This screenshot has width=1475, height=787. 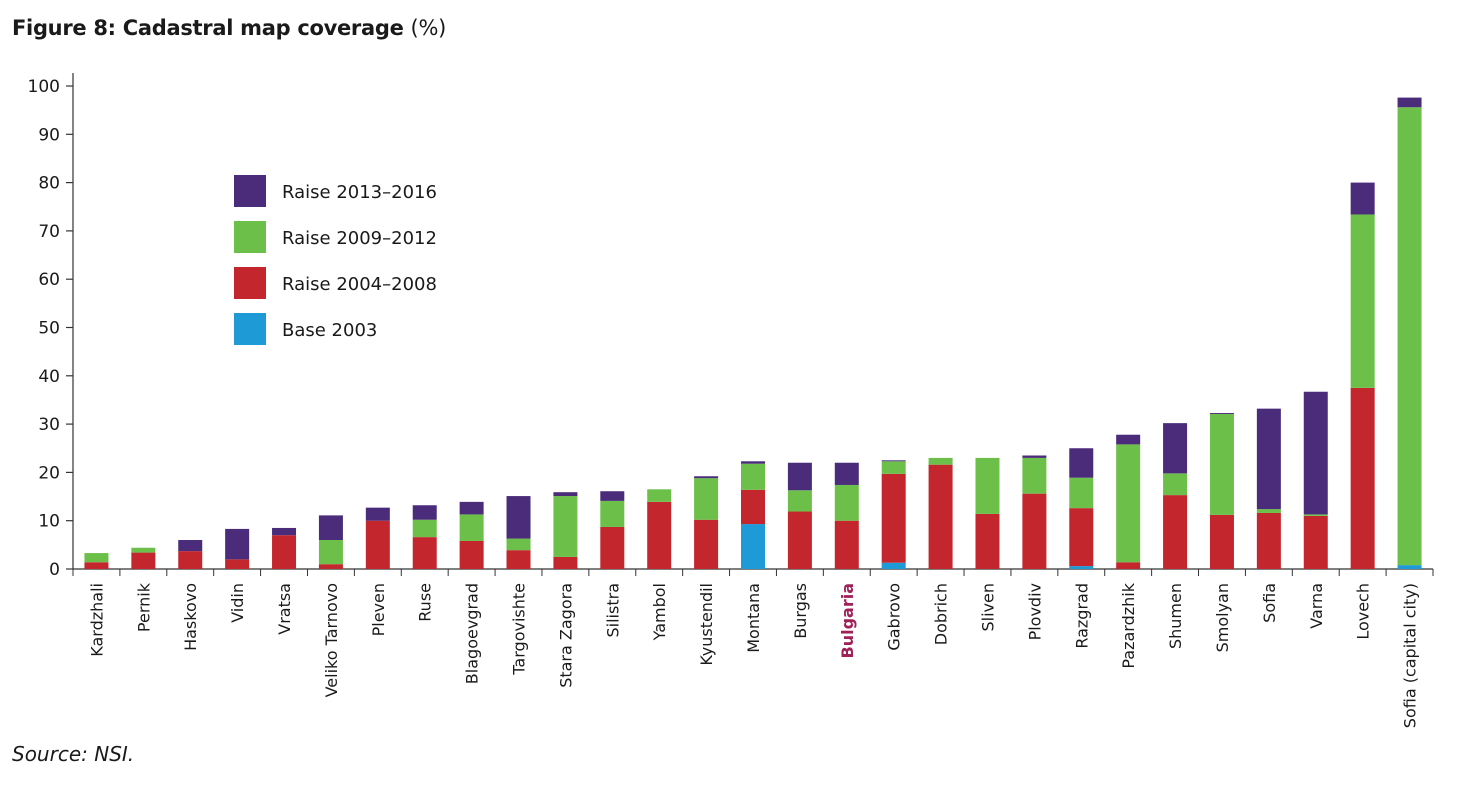 What do you see at coordinates (44, 87) in the screenshot?
I see `y-tick-label: 100` at bounding box center [44, 87].